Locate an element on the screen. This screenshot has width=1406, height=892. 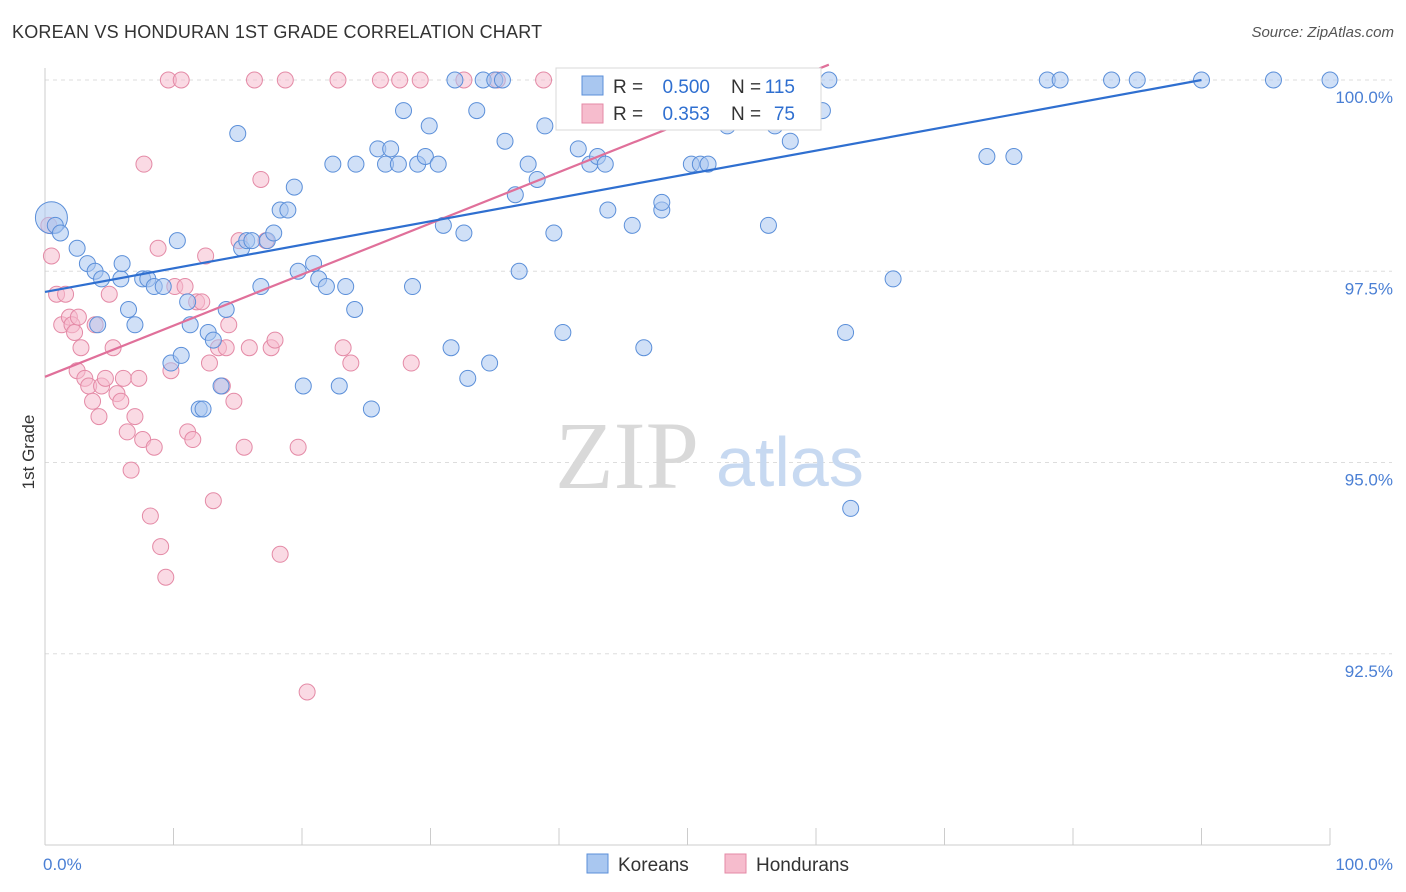
watermark-zip: ZIP is located at coordinates (627, 455).